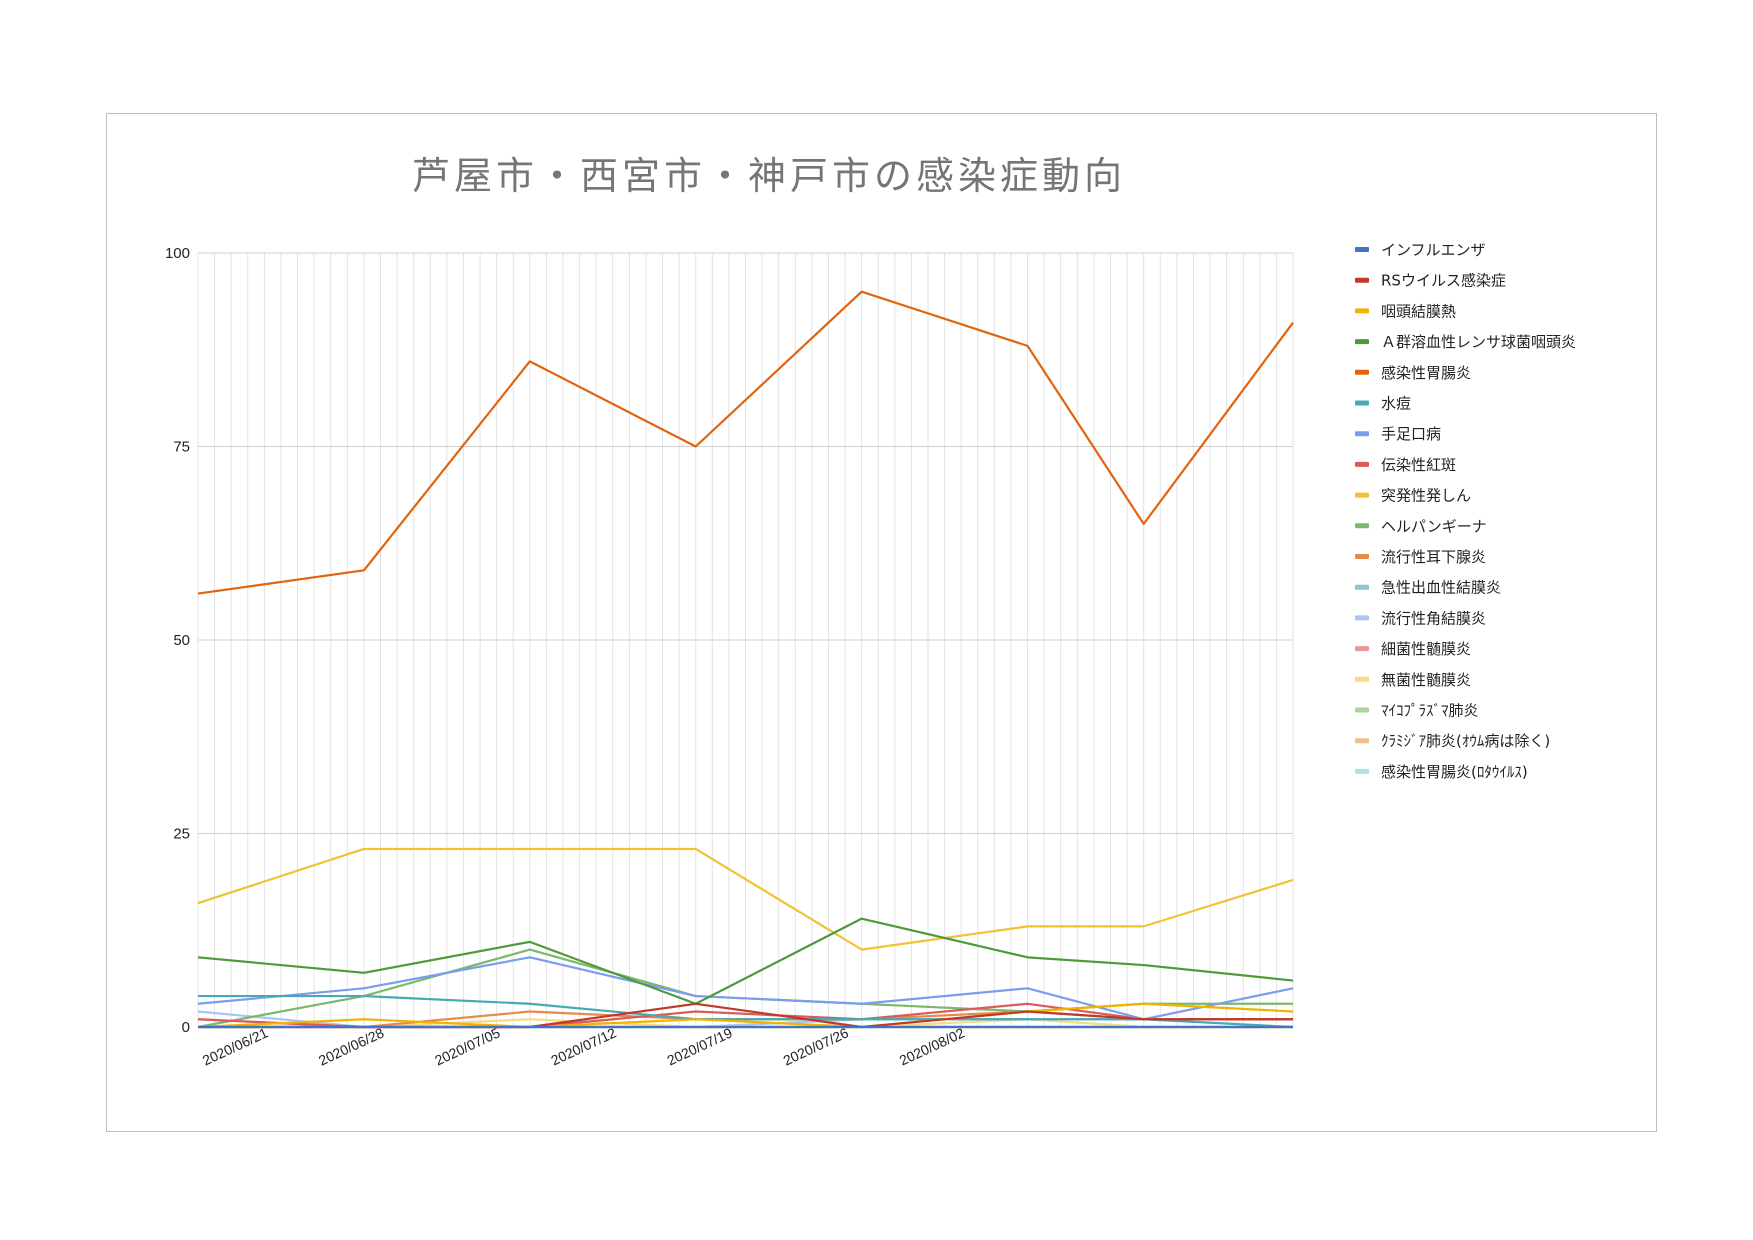  Describe the element at coordinates (1441, 588) in the screenshot. I see `legend-label: 急性出血性結膜炎` at that location.